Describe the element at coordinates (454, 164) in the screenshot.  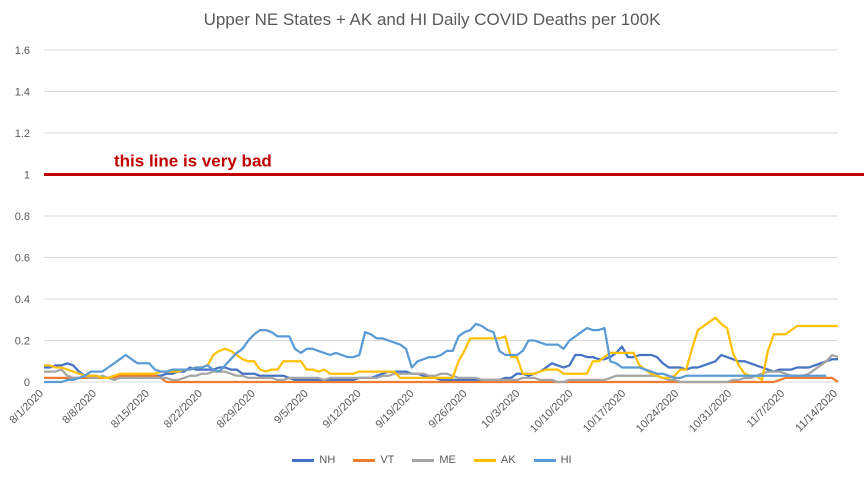
I see `reference-line-group: this line is very bad` at that location.